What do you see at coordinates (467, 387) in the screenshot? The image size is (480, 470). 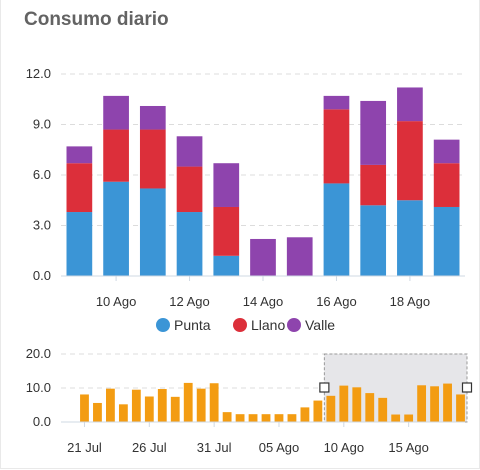 I see `navigator-handle-right` at bounding box center [467, 387].